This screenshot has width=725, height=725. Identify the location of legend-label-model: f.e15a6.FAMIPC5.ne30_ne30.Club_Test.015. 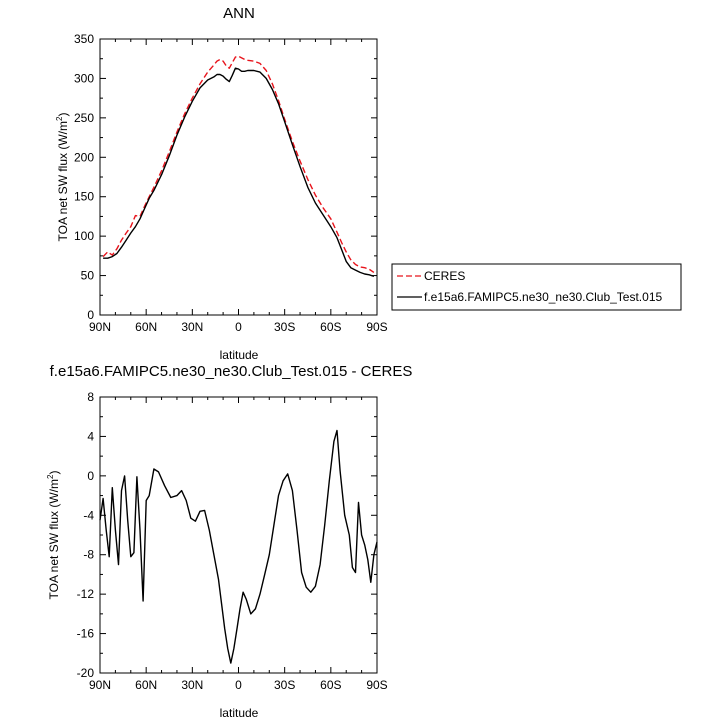
(543, 297).